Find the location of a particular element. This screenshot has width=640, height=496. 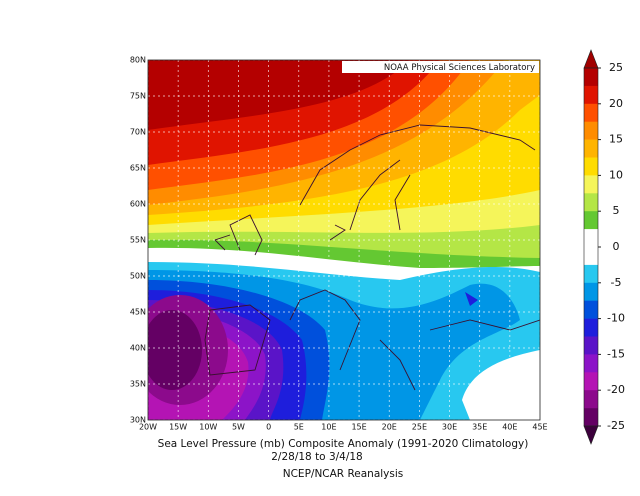

colorbar-arrow-bottom is located at coordinates (591, 435).